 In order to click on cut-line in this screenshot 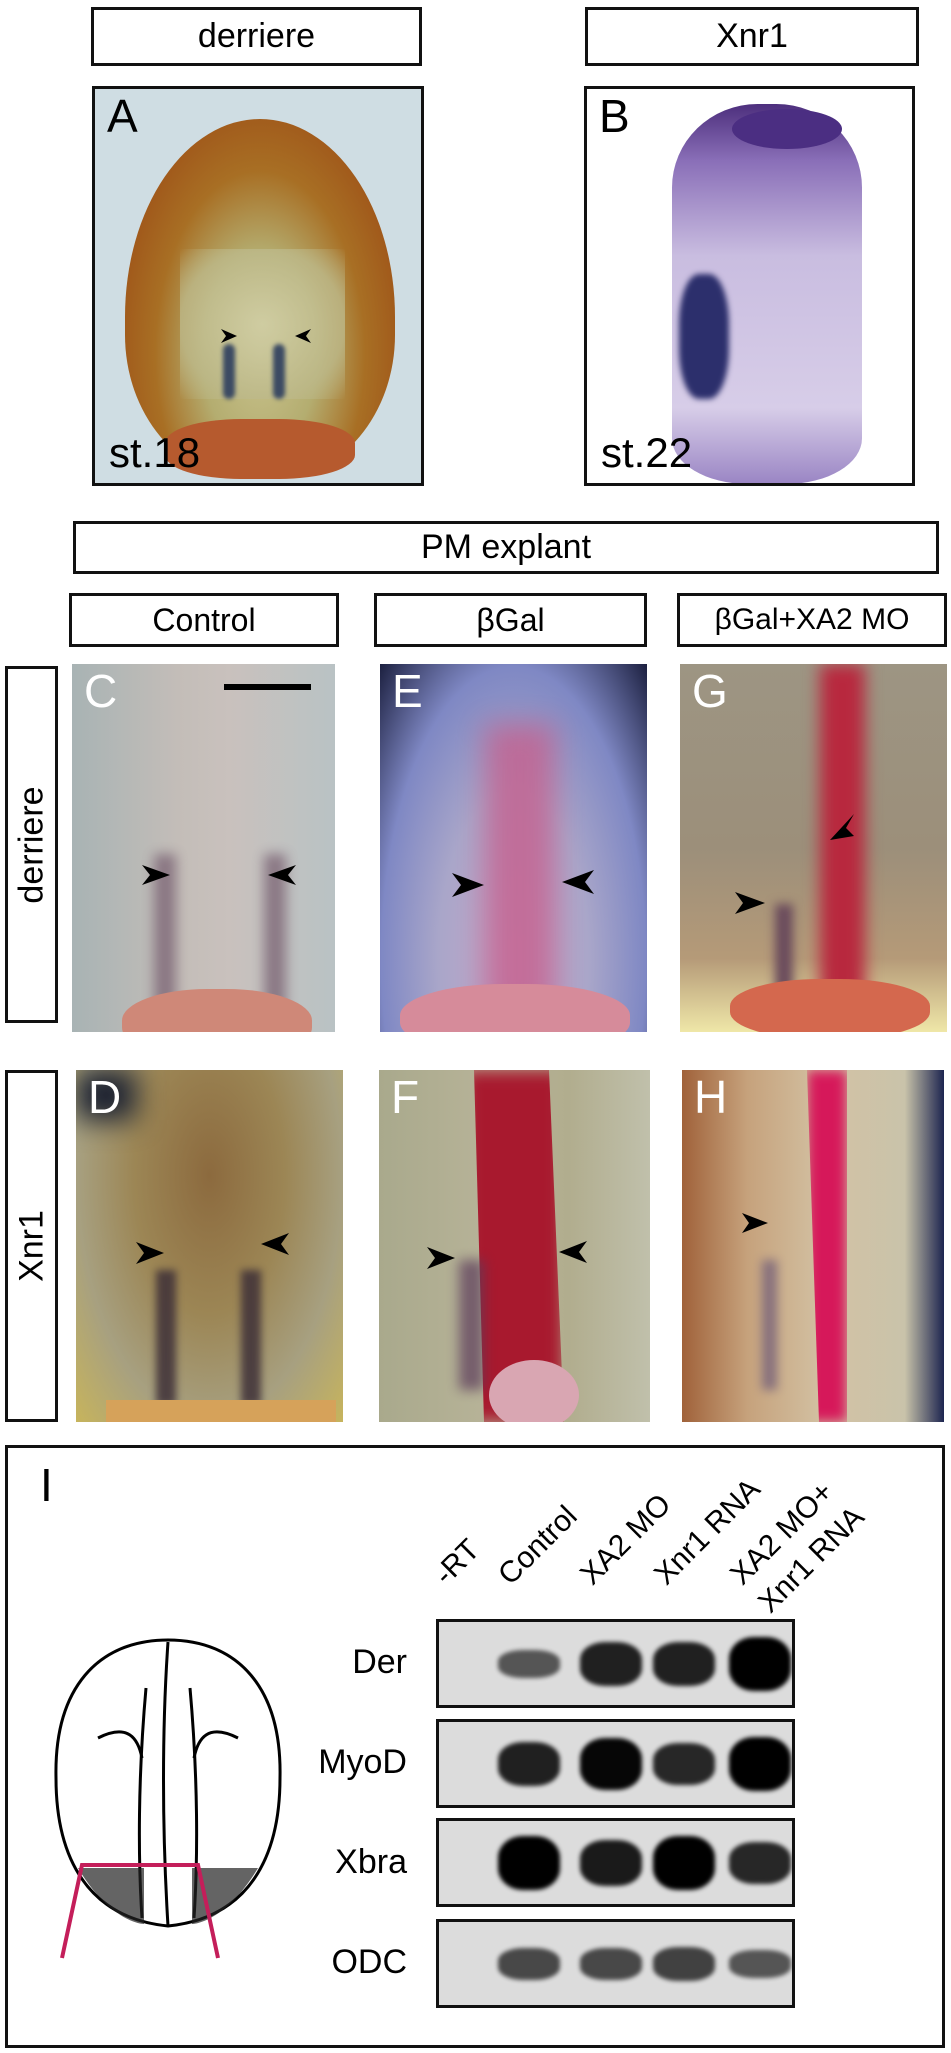, I will do `click(140, 1911)`.